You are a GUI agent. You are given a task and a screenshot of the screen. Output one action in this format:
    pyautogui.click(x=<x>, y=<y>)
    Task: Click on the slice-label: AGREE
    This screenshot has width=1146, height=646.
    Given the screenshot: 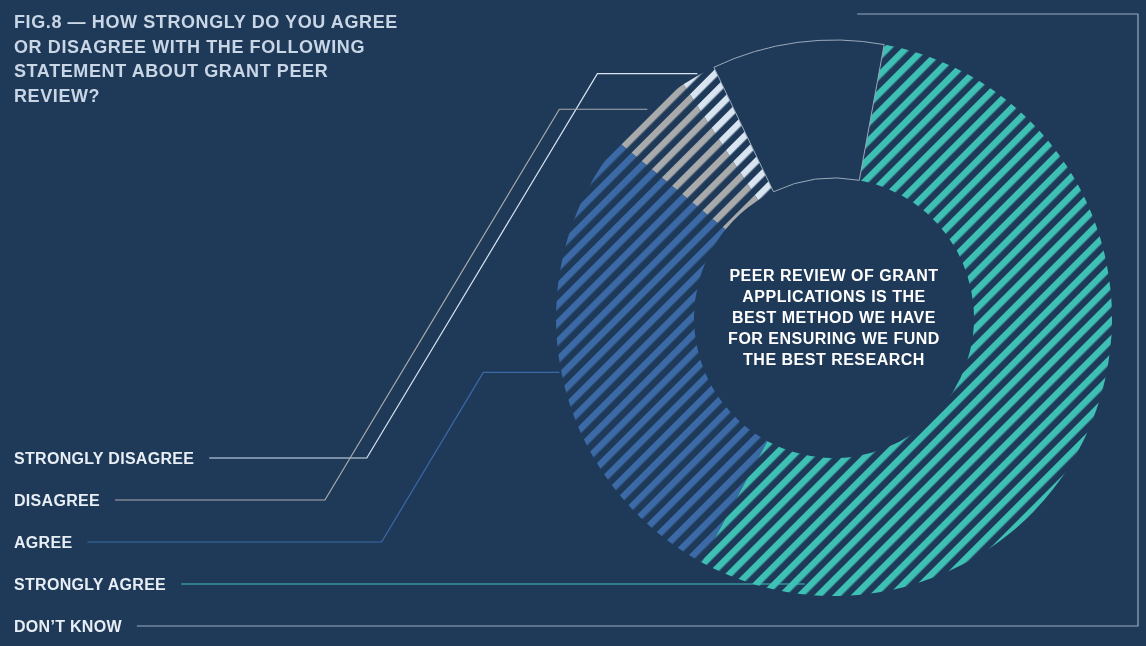 What is the action you would take?
    pyautogui.click(x=43, y=542)
    